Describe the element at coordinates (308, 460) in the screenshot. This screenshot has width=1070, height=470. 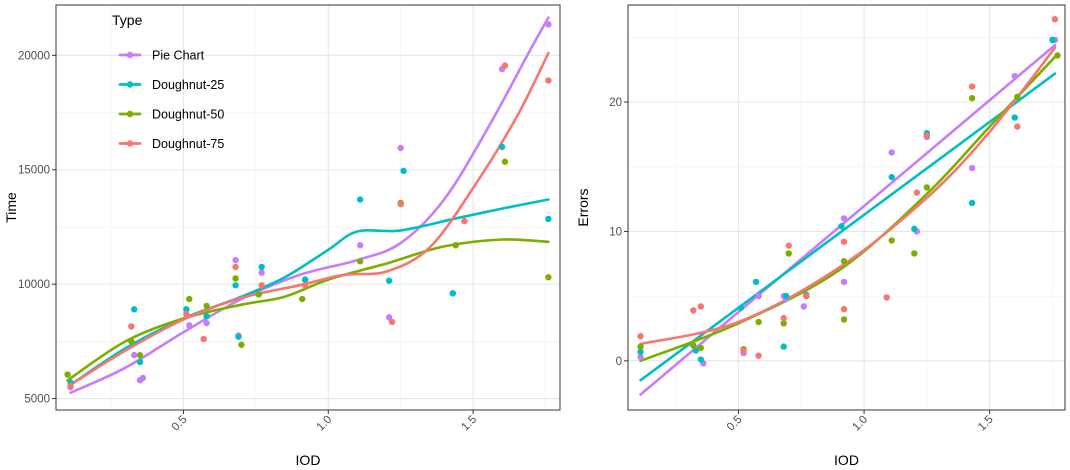
I see `x-axis-title-time: IOD` at that location.